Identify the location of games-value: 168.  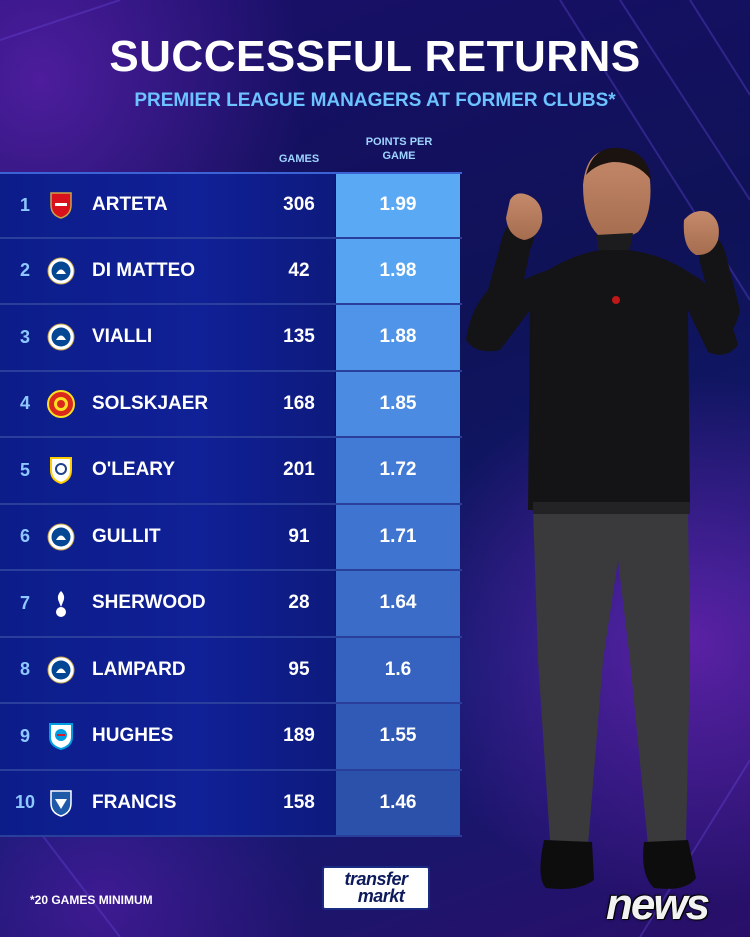
(299, 403).